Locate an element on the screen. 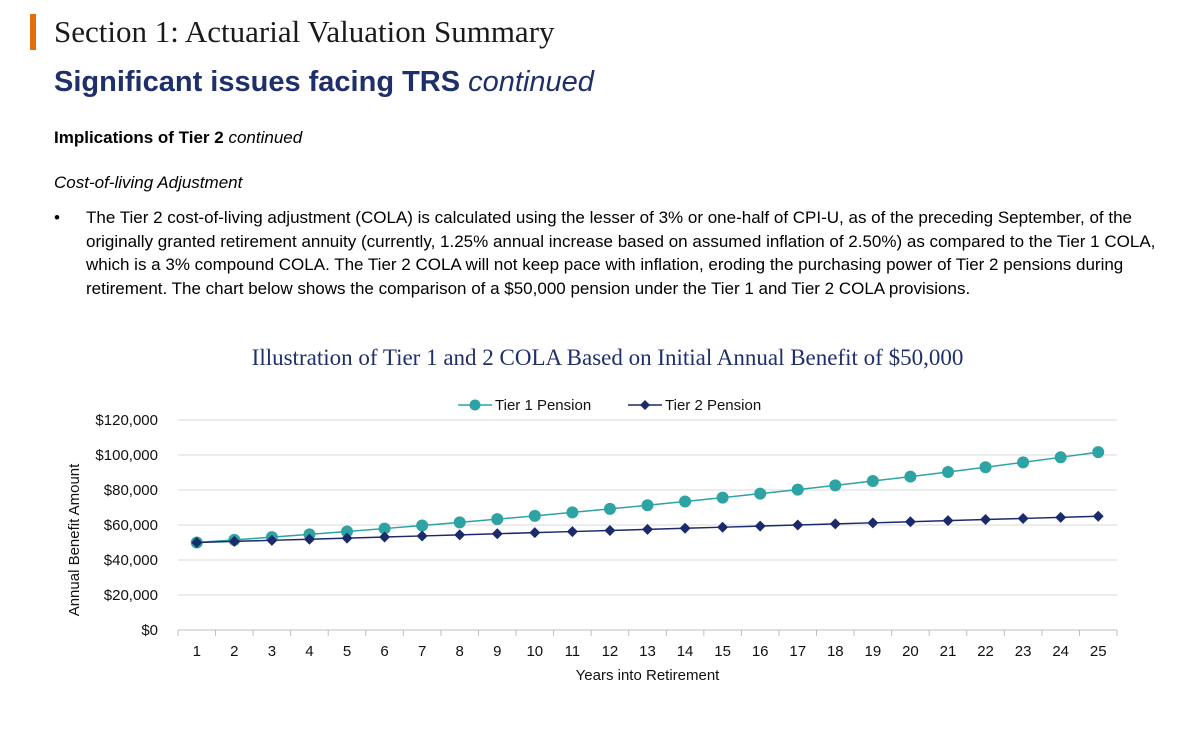  x-tick-label: 22 is located at coordinates (985, 651).